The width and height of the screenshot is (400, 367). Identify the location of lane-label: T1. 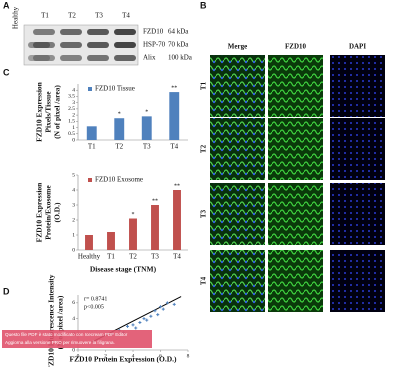
(45, 16).